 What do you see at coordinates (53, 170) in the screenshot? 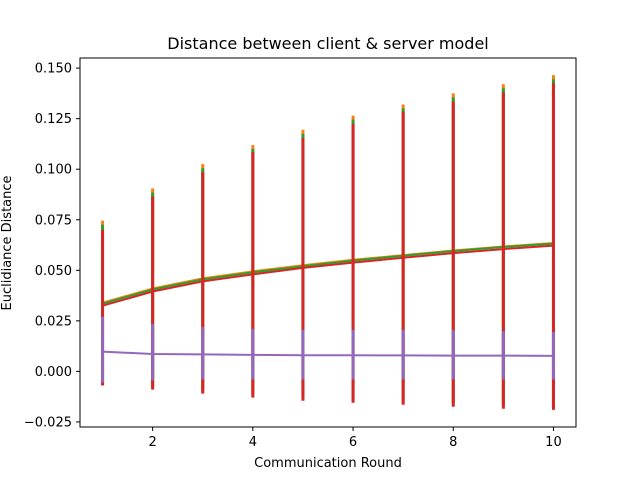
I see `y-tick-label: 0.100` at bounding box center [53, 170].